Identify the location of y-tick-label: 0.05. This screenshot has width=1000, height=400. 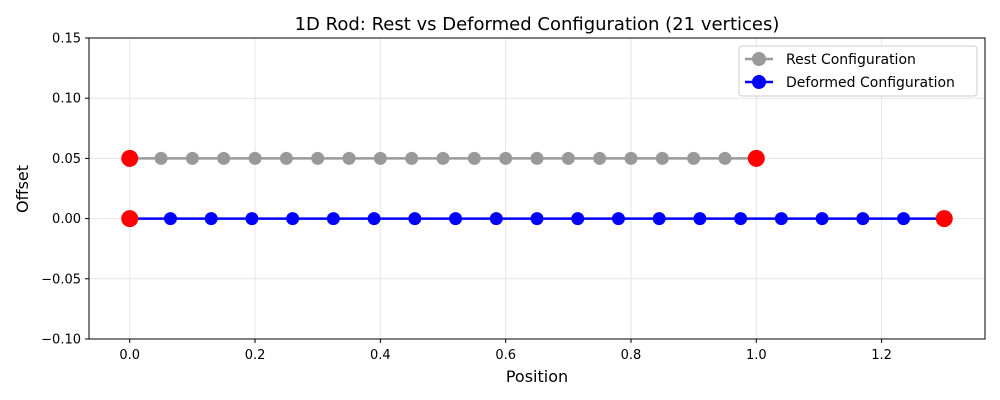
(66, 159).